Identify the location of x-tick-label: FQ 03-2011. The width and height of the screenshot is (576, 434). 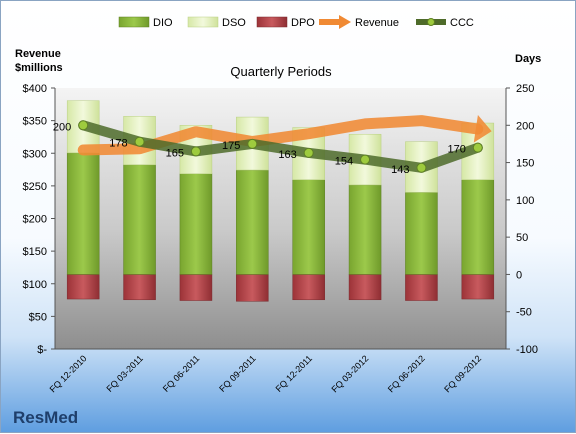
(124, 373).